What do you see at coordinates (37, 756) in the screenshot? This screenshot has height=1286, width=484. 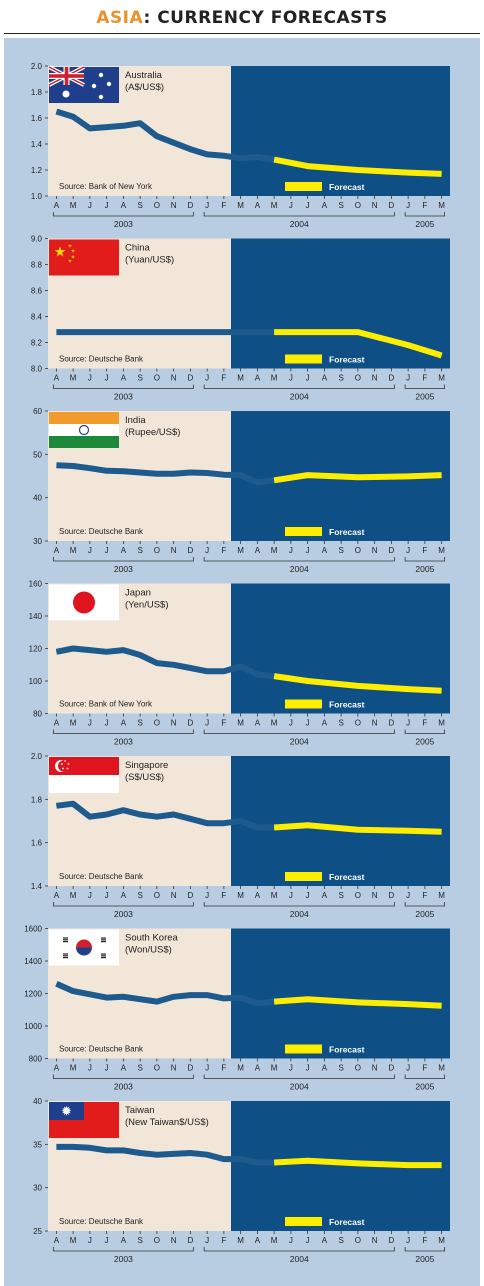 I see `y-tick-label: 2.0` at bounding box center [37, 756].